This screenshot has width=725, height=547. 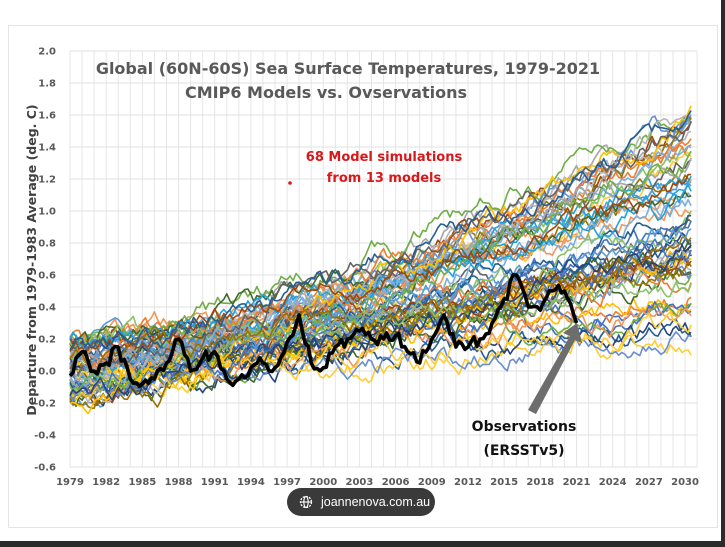 I want to click on models-note-line2: from 13 models, so click(x=384, y=178).